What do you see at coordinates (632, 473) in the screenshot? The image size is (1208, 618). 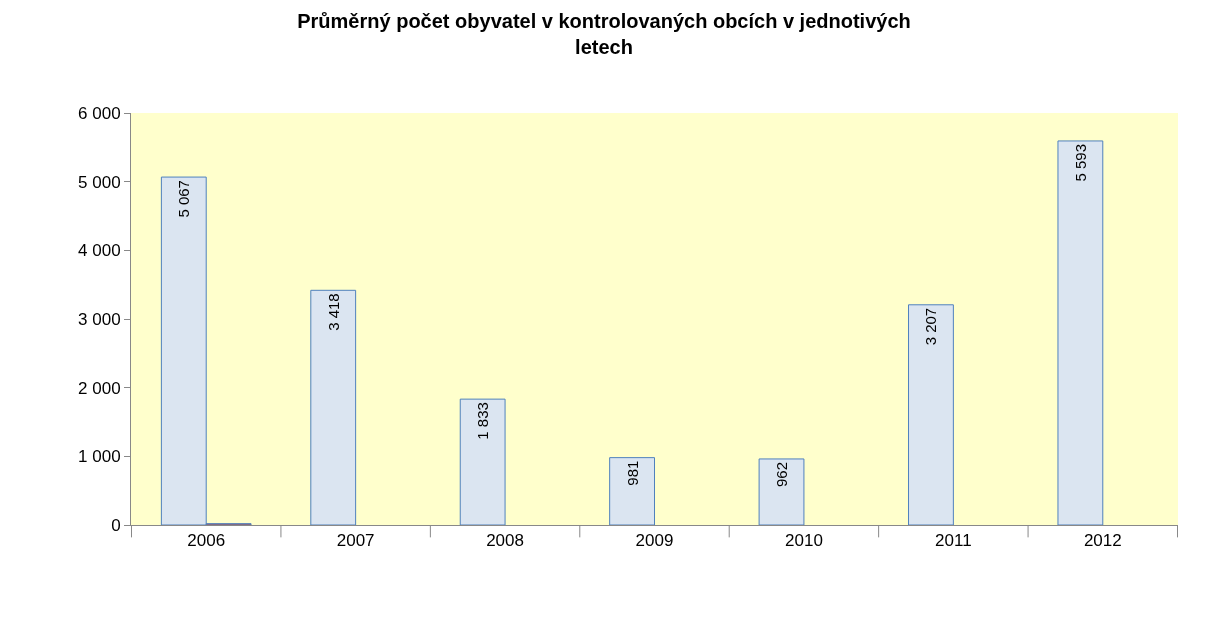 I see `data-label: 981` at bounding box center [632, 473].